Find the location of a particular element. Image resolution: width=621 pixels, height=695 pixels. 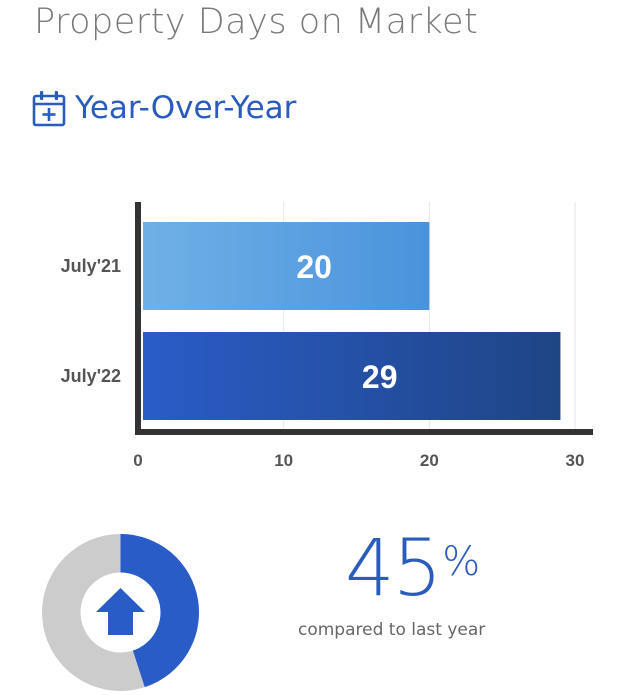

chart-subtitle: Year-Over-Year is located at coordinates (164, 108).